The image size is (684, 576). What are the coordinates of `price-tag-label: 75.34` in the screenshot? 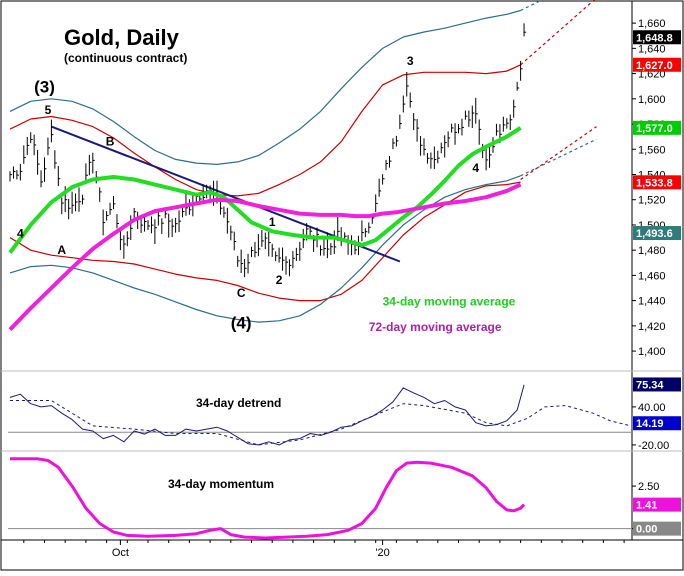 It's located at (650, 385).